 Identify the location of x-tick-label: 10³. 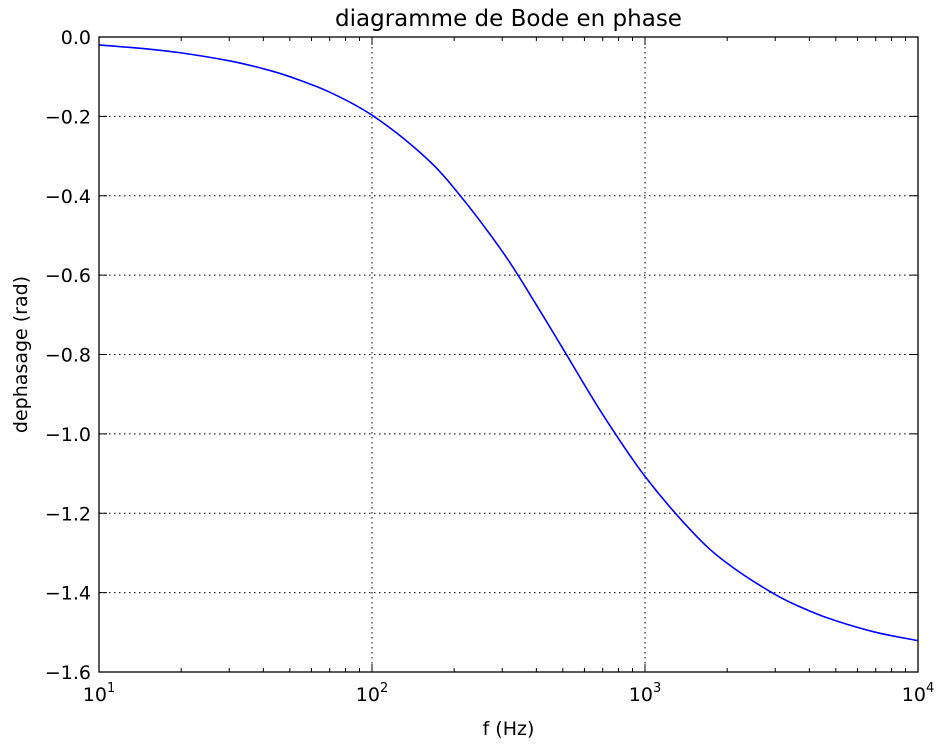
(645, 693).